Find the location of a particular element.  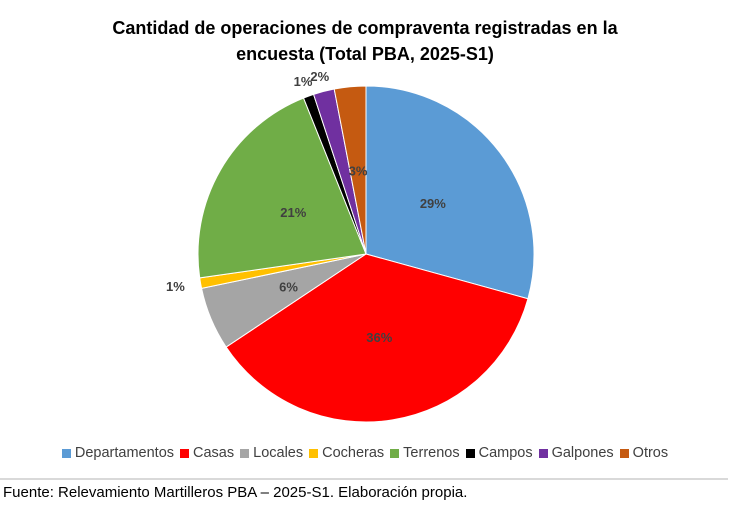

legend-item-departamentos: Departamentos is located at coordinates (118, 453).